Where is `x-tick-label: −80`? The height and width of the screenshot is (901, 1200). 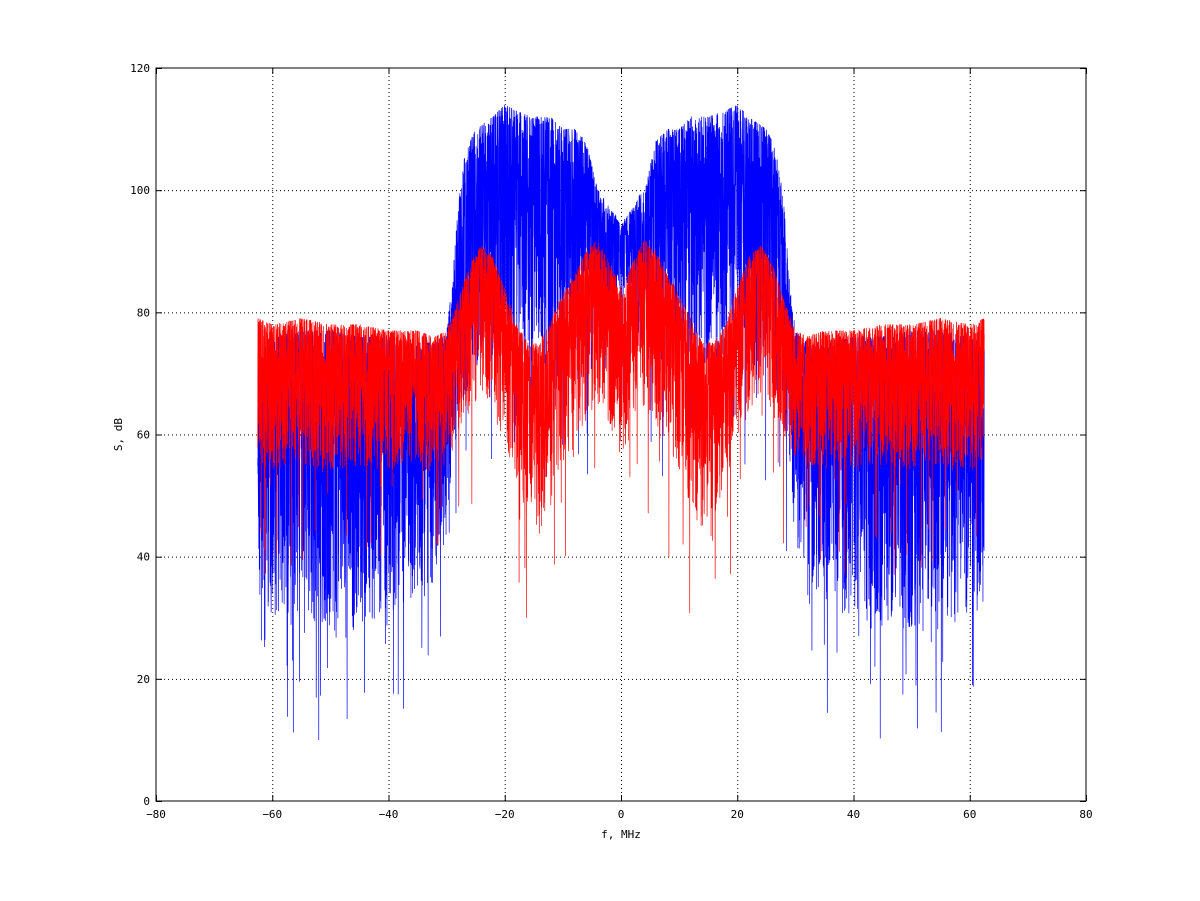 x-tick-label: −80 is located at coordinates (156, 814).